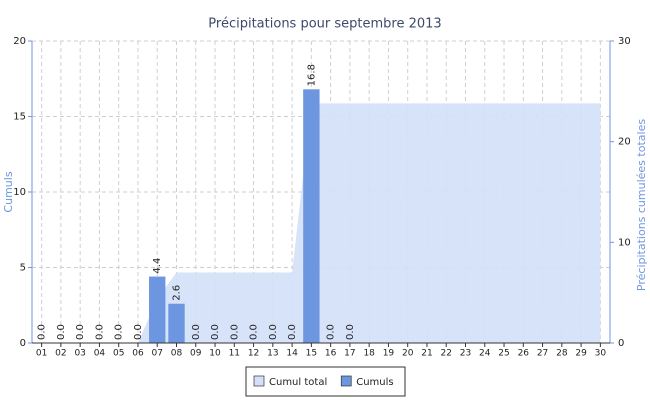 Image resolution: width=650 pixels, height=400 pixels. I want to click on x-tick-label: 09, so click(196, 354).